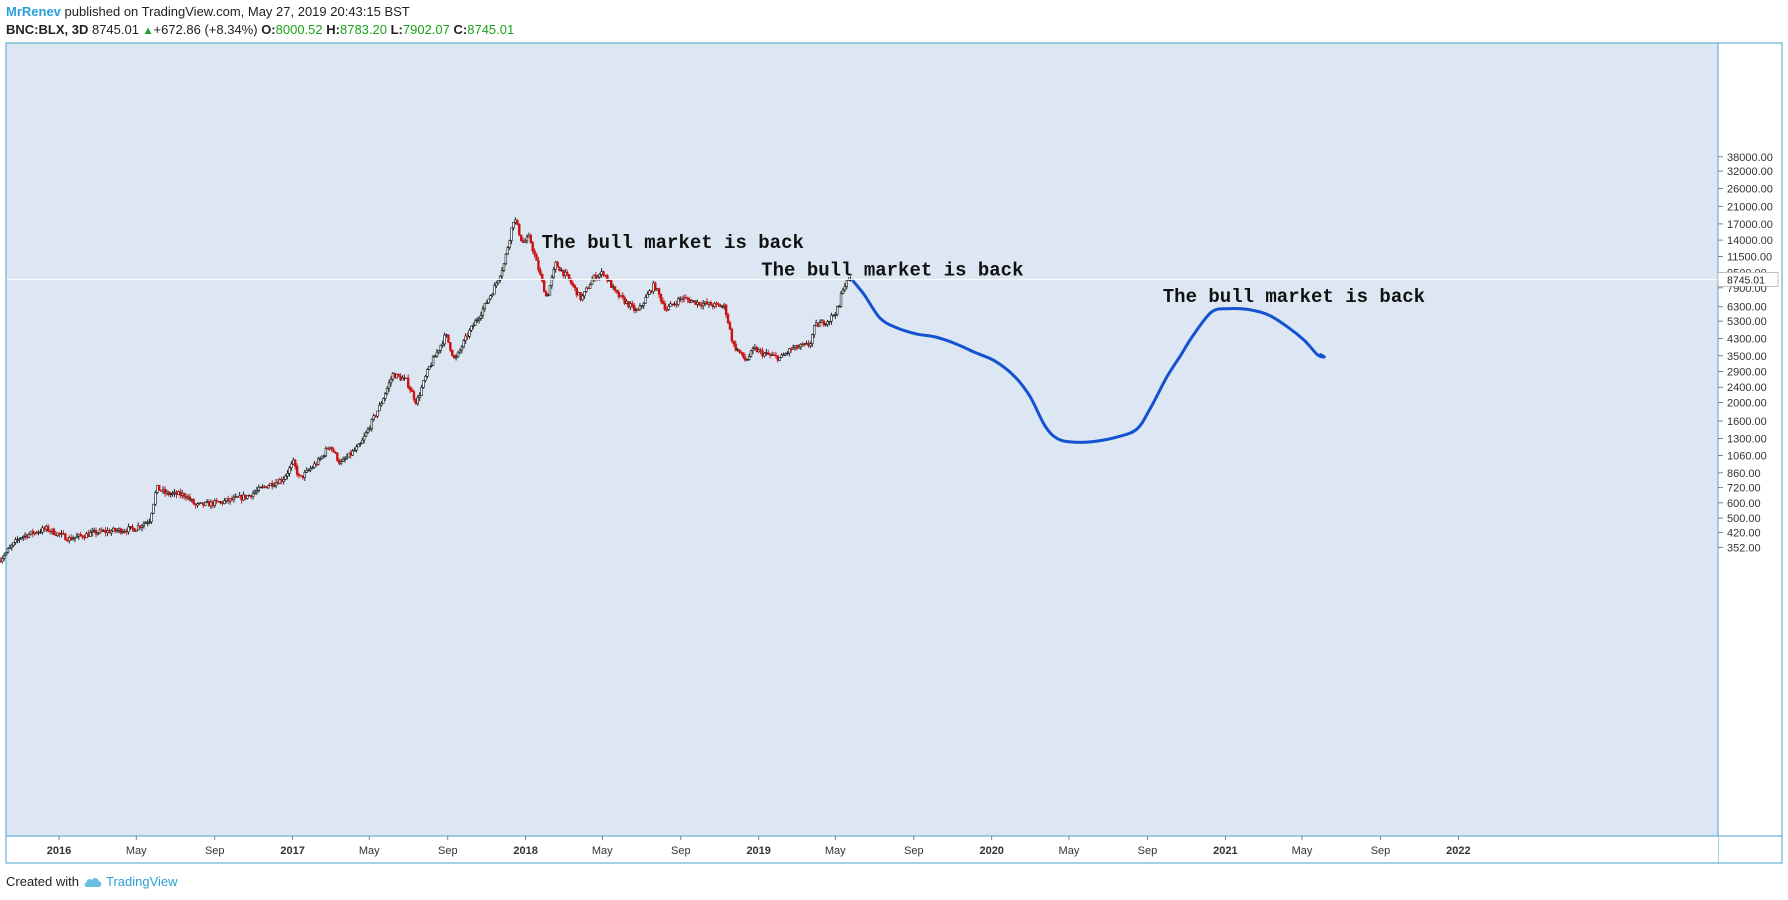 This screenshot has height=900, width=1788. I want to click on tradingview-logo: TradingView, so click(130, 881).